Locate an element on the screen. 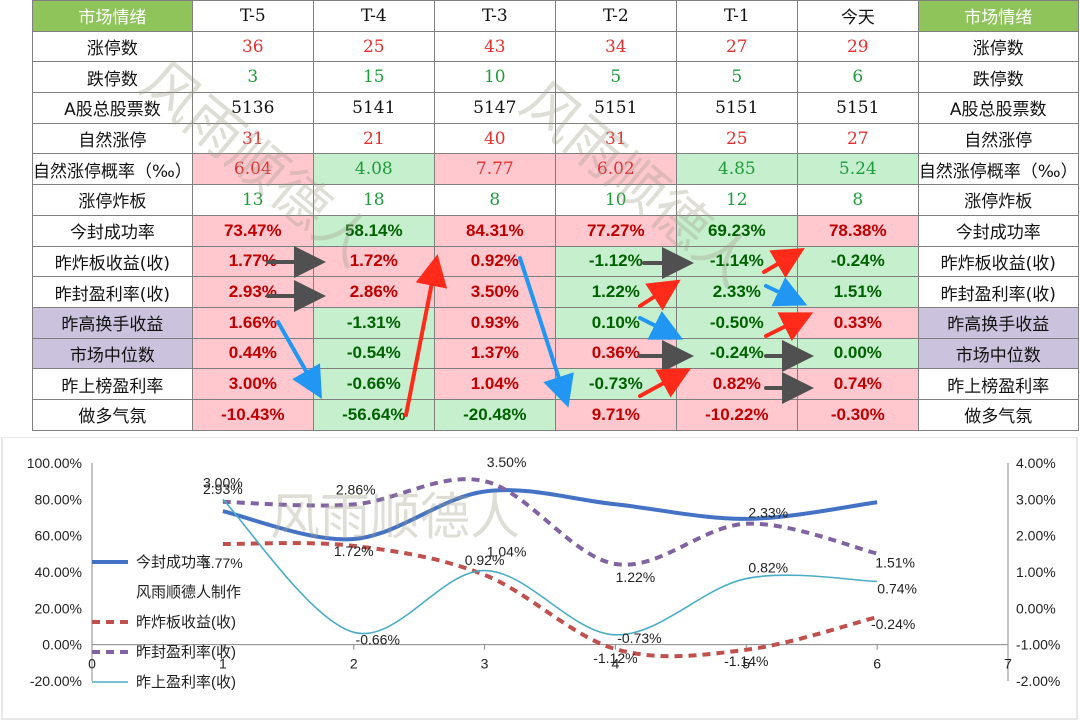  data-cell: 58.14% is located at coordinates (373, 230).